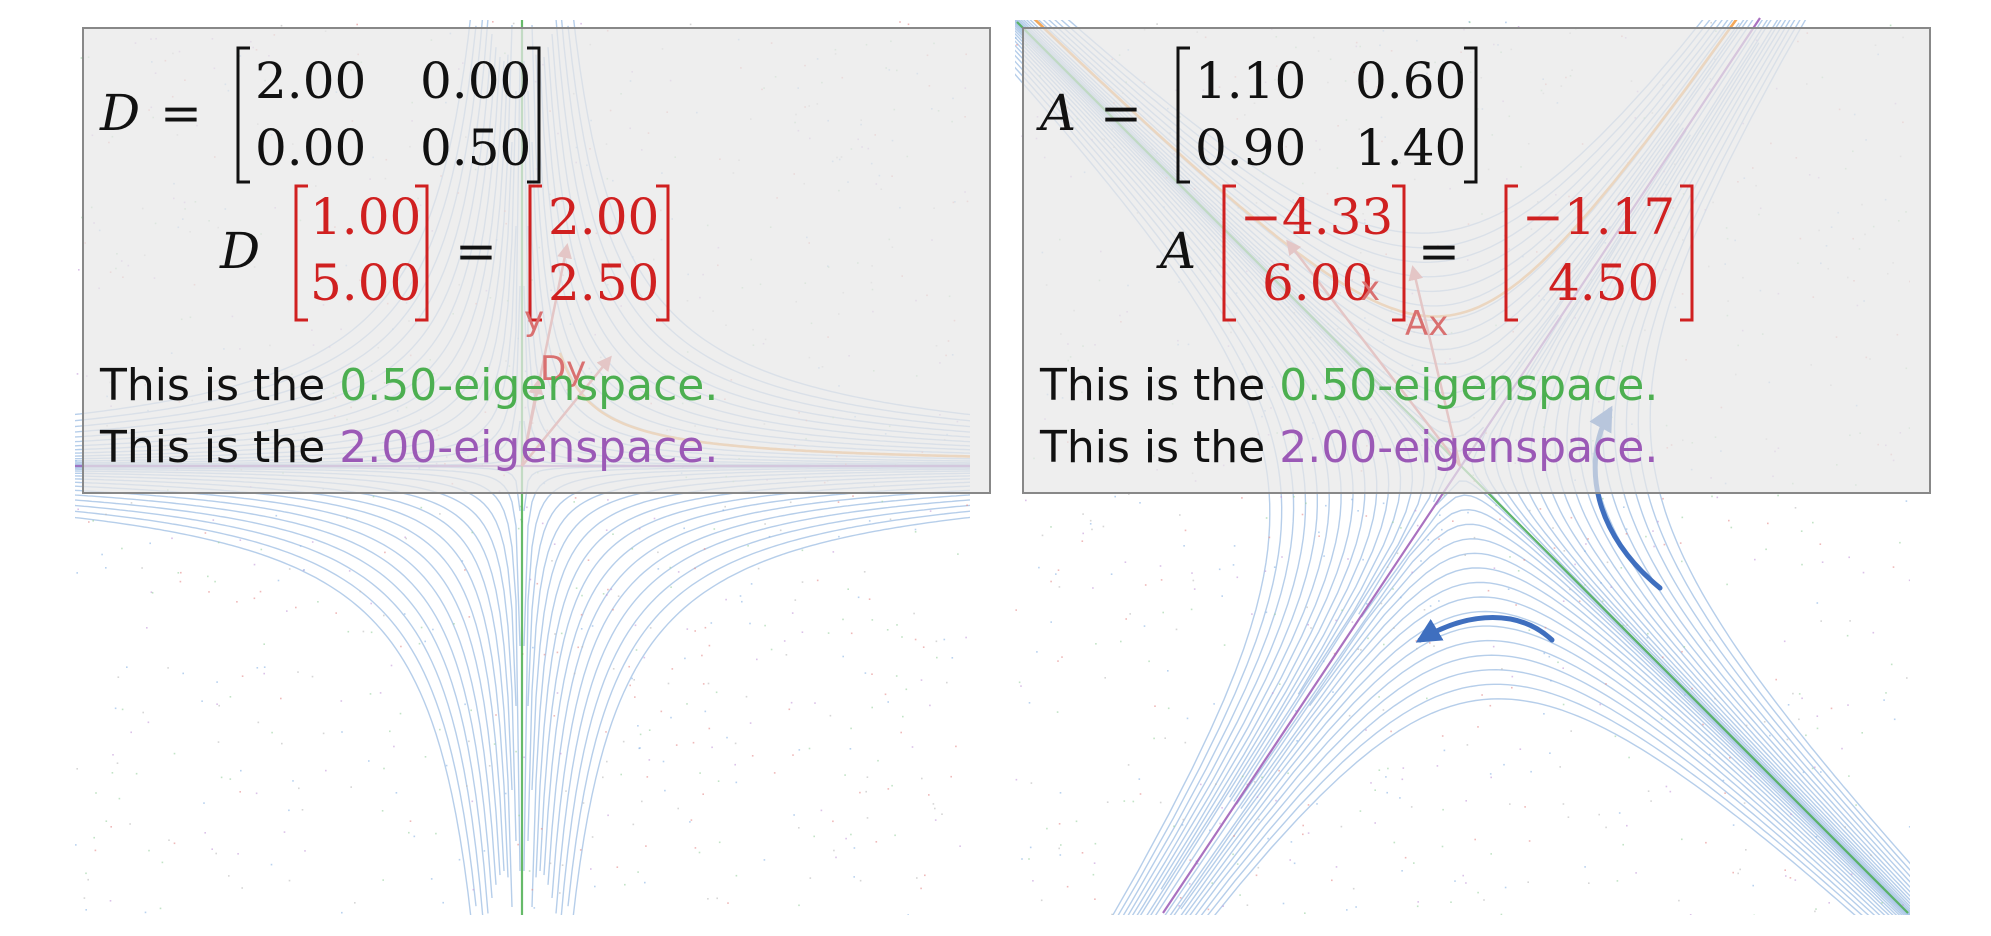  I want to click on right-vin-1: −4.33, so click(1316, 217).